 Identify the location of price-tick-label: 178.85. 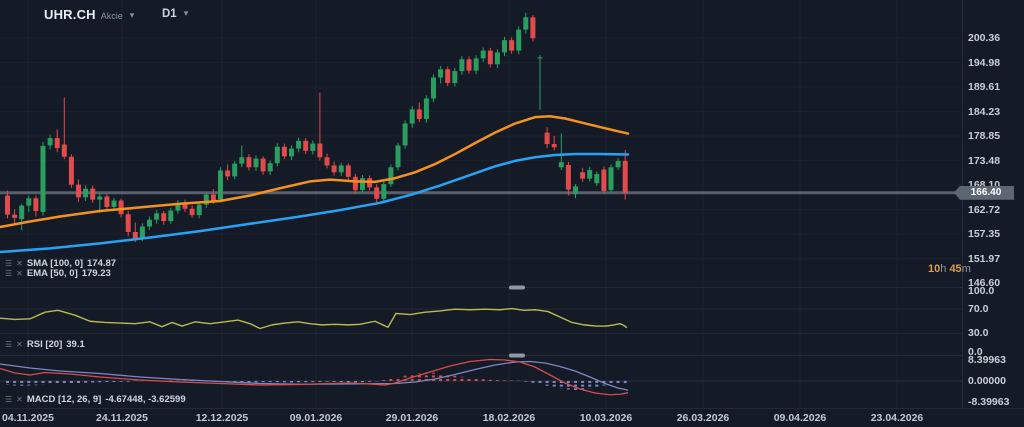
(984, 136).